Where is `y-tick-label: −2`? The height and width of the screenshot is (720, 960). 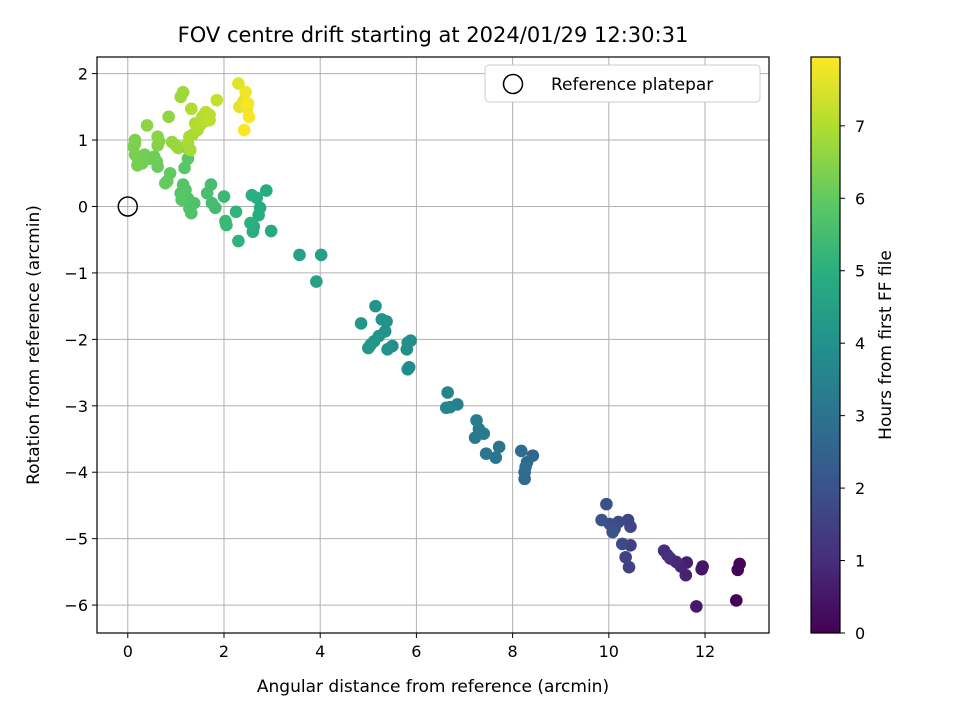
y-tick-label: −2 is located at coordinates (76, 339).